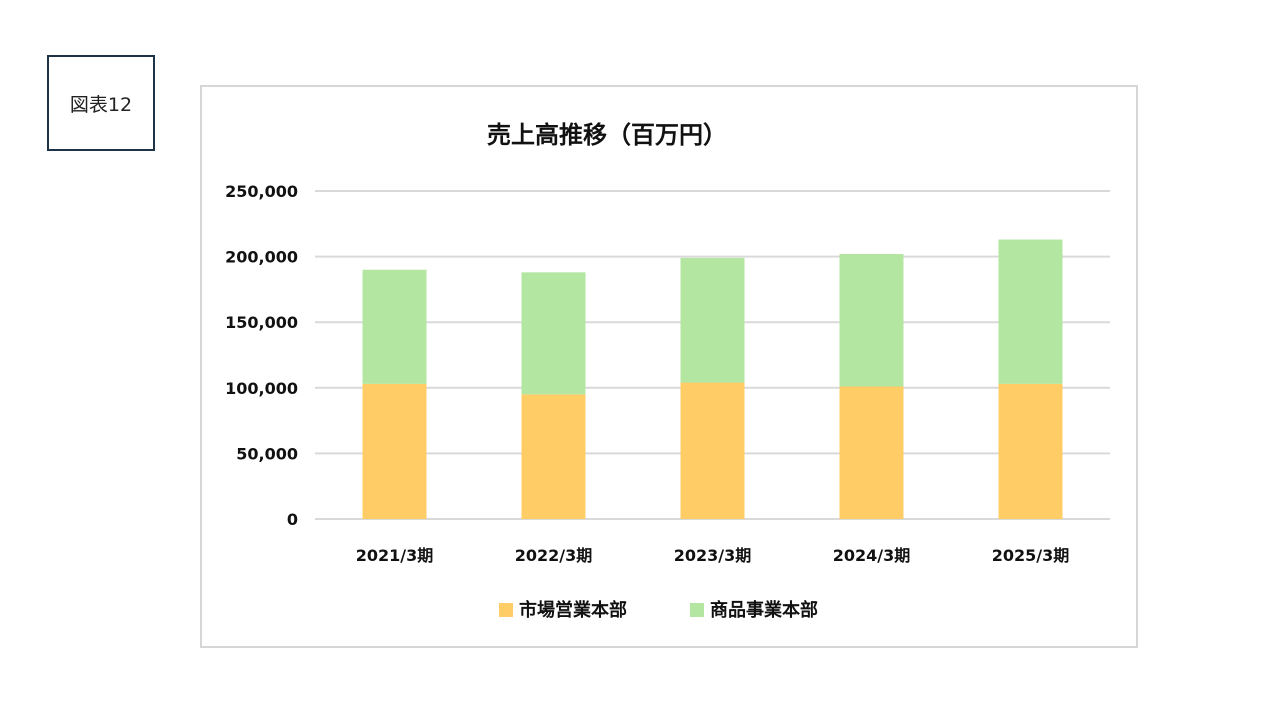  Describe the element at coordinates (658, 610) in the screenshot. I see `legend: 市場営業本部 商品事業本部` at that location.